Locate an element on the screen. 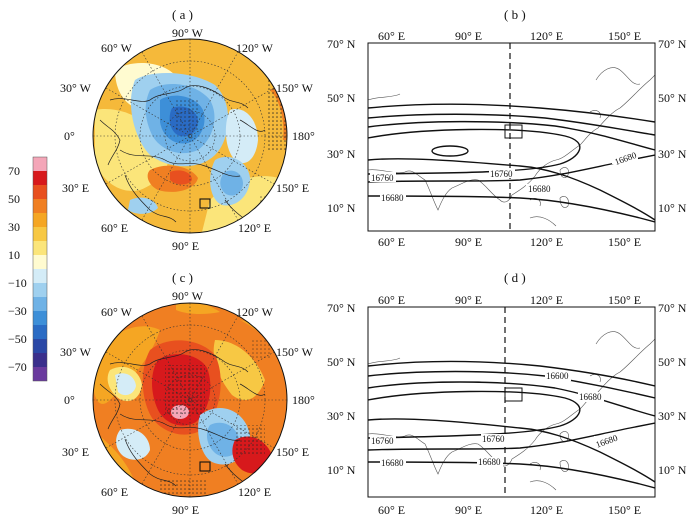 The width and height of the screenshot is (700, 524). colorbar-tick-label: −70 is located at coordinates (17, 367).